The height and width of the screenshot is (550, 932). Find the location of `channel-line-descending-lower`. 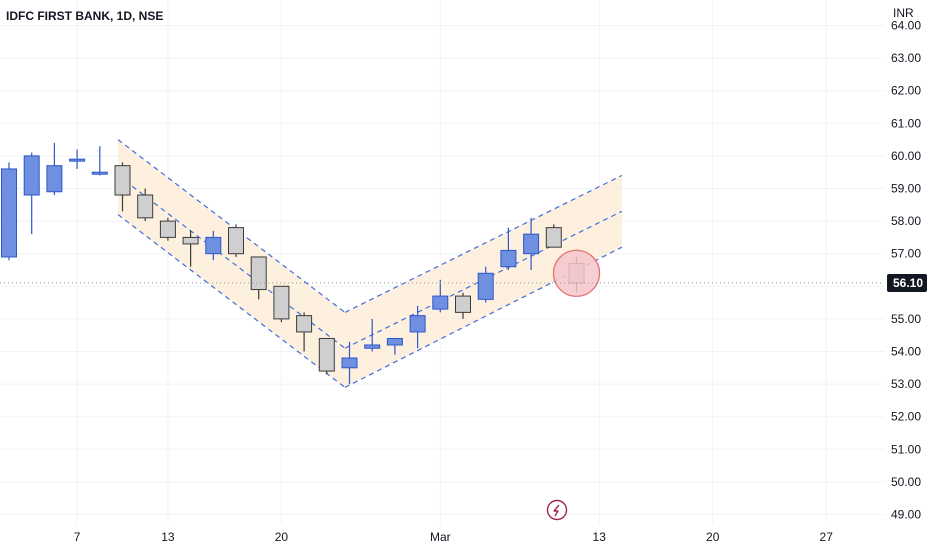

channel-line-descending-lower is located at coordinates (231, 301).